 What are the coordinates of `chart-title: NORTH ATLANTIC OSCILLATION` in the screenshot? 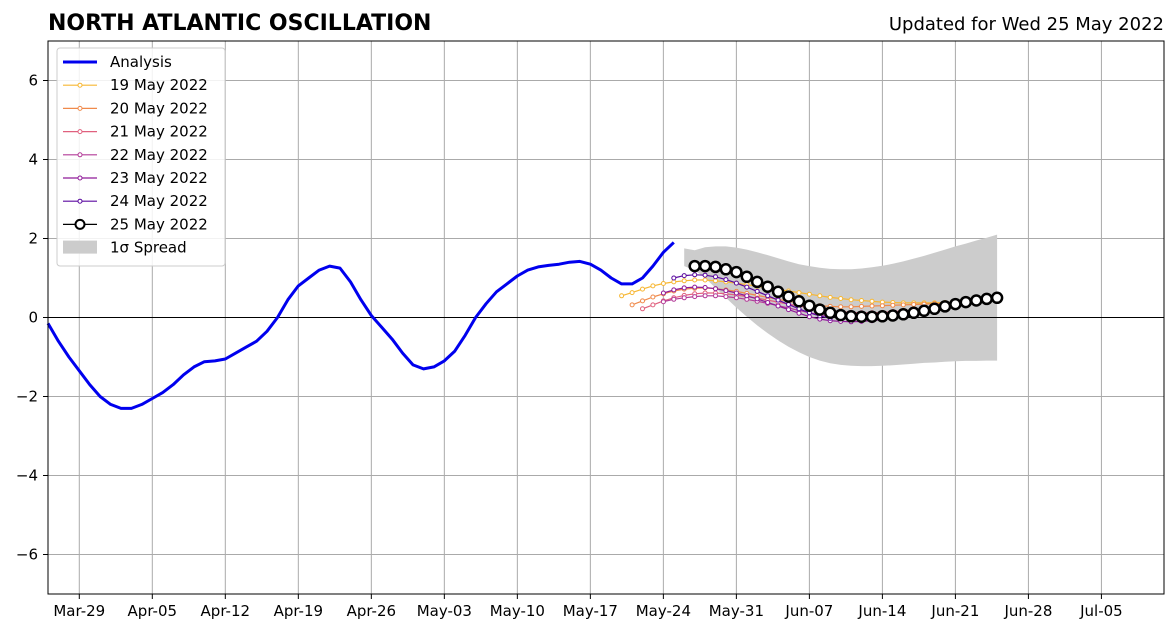 It's located at (239, 23).